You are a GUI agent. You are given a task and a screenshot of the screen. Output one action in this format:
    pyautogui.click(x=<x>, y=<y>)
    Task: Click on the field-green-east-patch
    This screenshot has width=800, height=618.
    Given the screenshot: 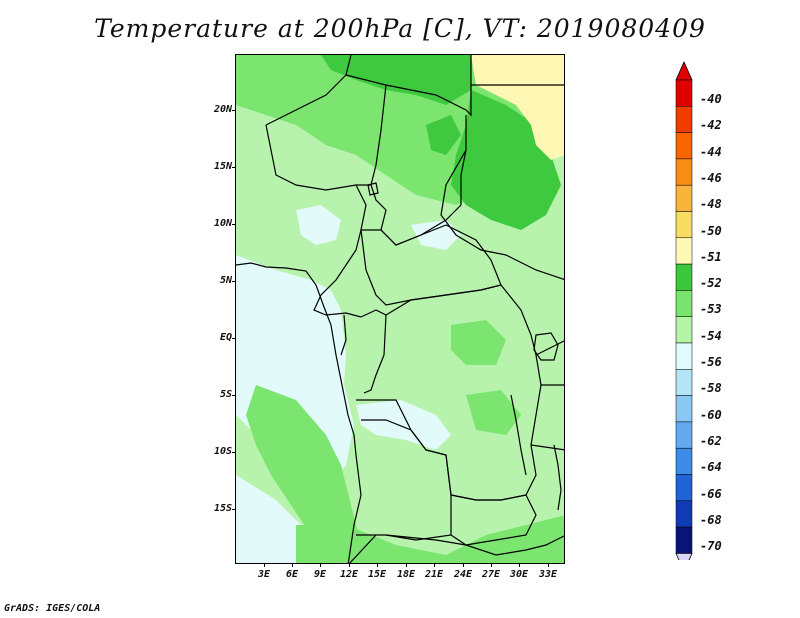 What is the action you would take?
    pyautogui.click(x=493, y=412)
    